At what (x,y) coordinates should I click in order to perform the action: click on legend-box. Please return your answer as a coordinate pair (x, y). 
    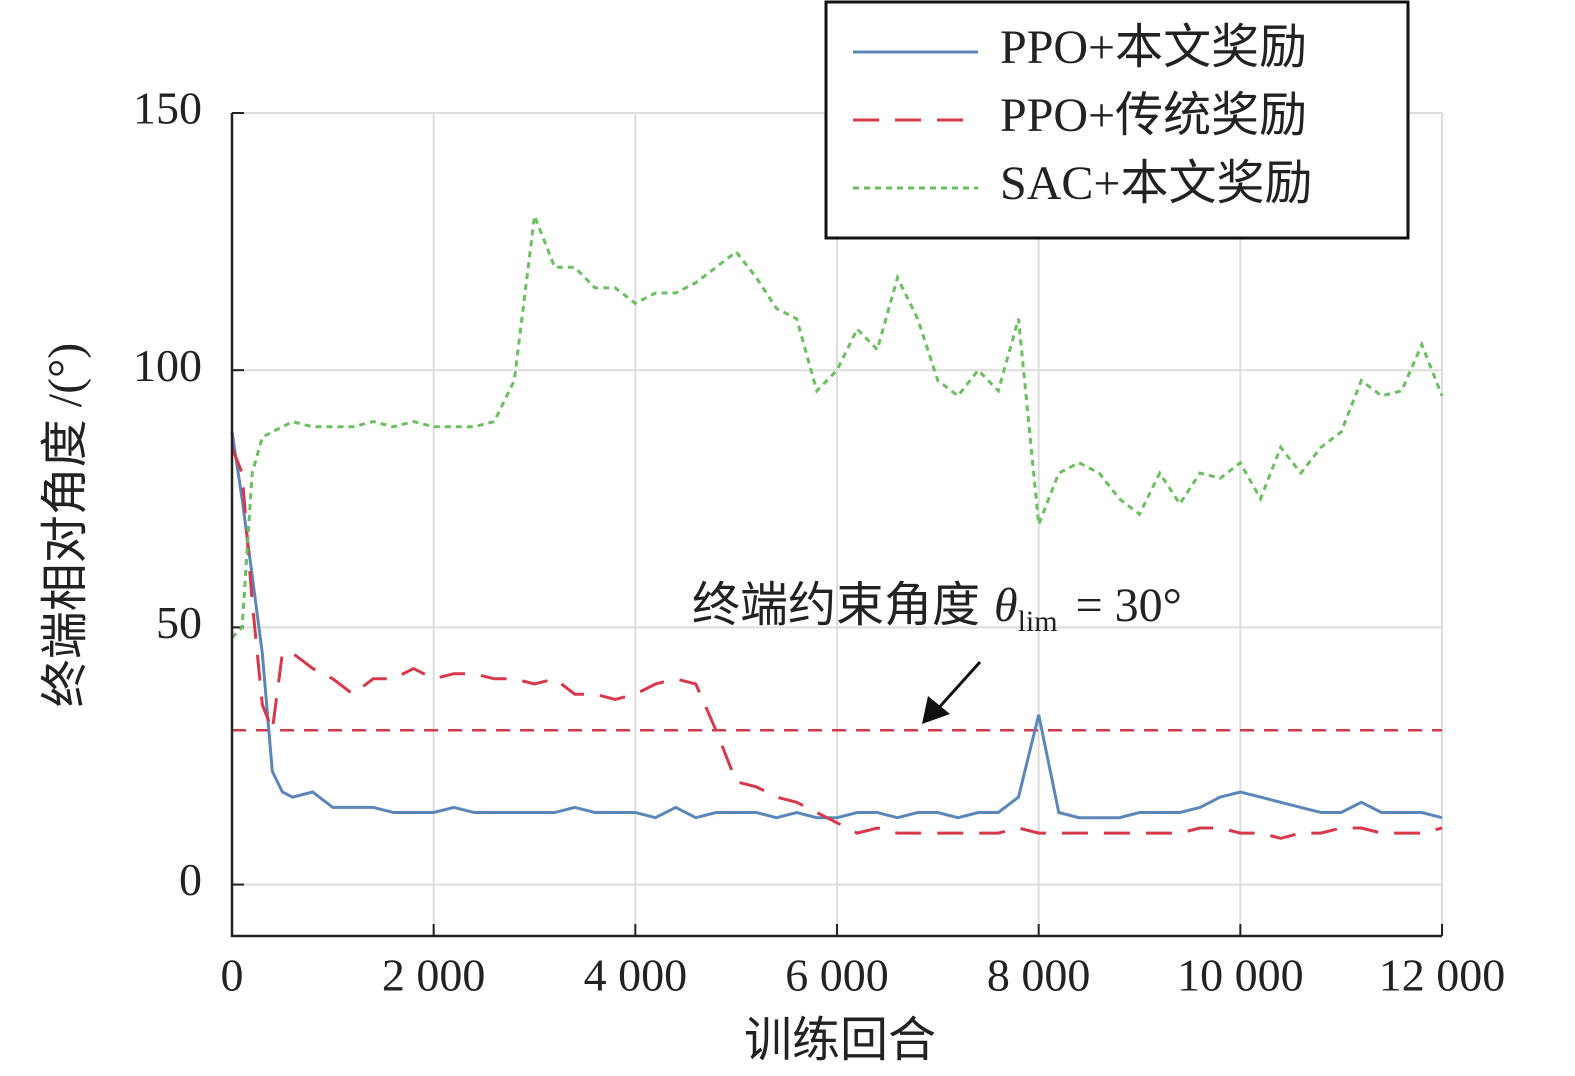
    Looking at the image, I should click on (1117, 120).